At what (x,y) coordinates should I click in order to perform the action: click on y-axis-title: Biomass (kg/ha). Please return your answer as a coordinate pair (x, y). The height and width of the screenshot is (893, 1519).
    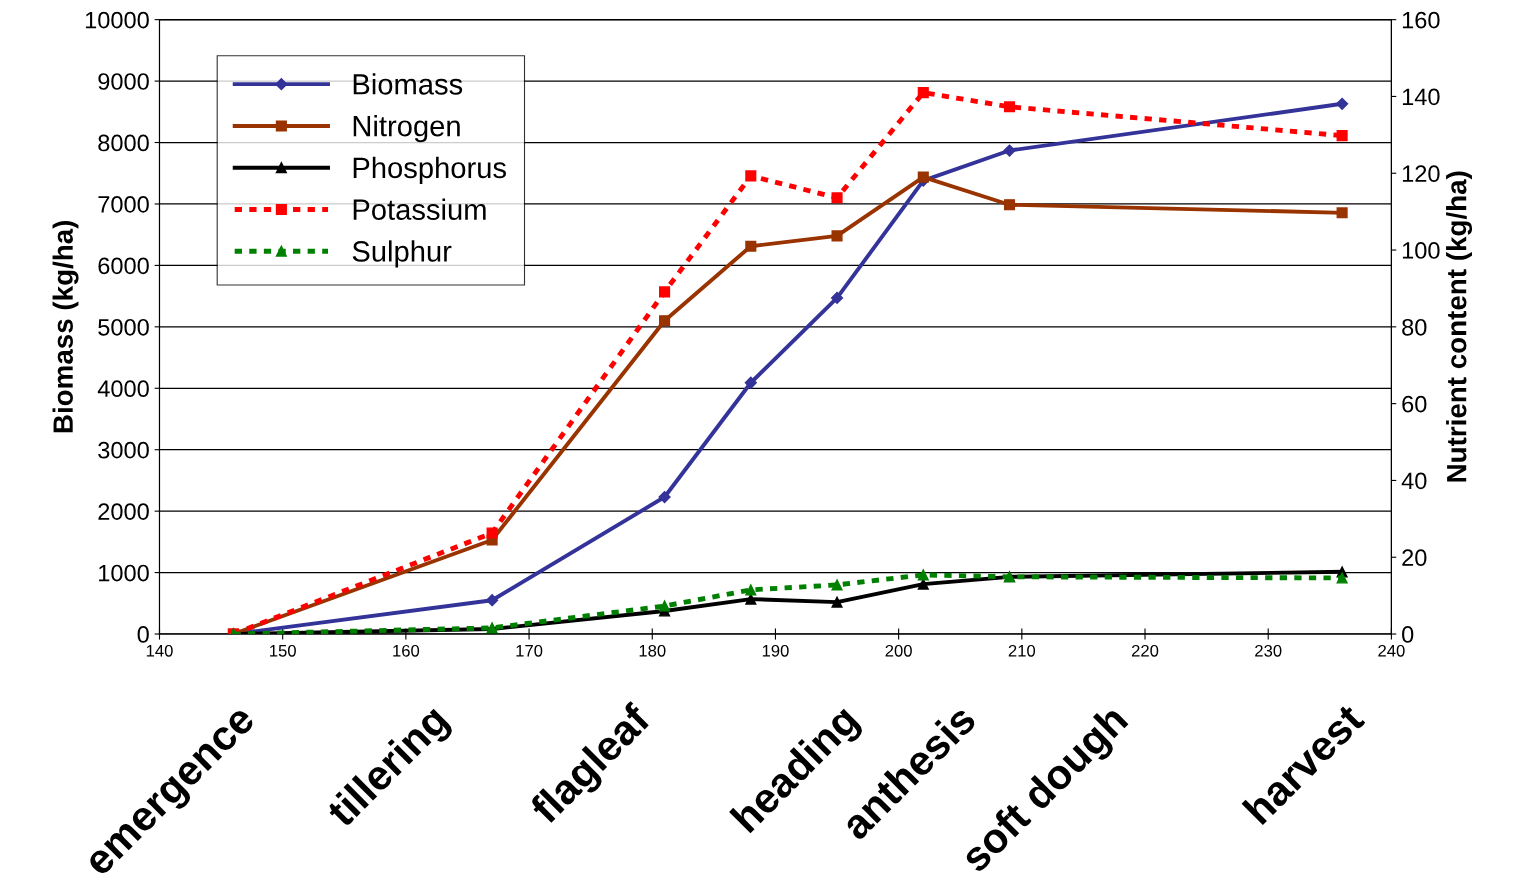
    Looking at the image, I should click on (65, 326).